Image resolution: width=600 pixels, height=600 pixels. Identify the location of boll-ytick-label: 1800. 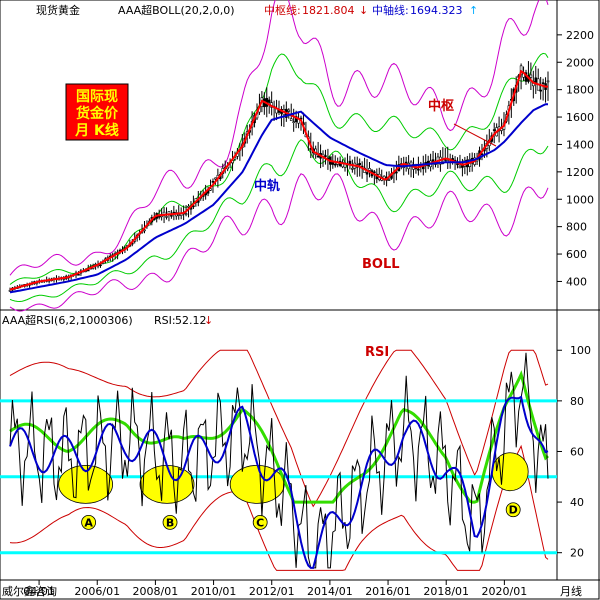
(580, 90).